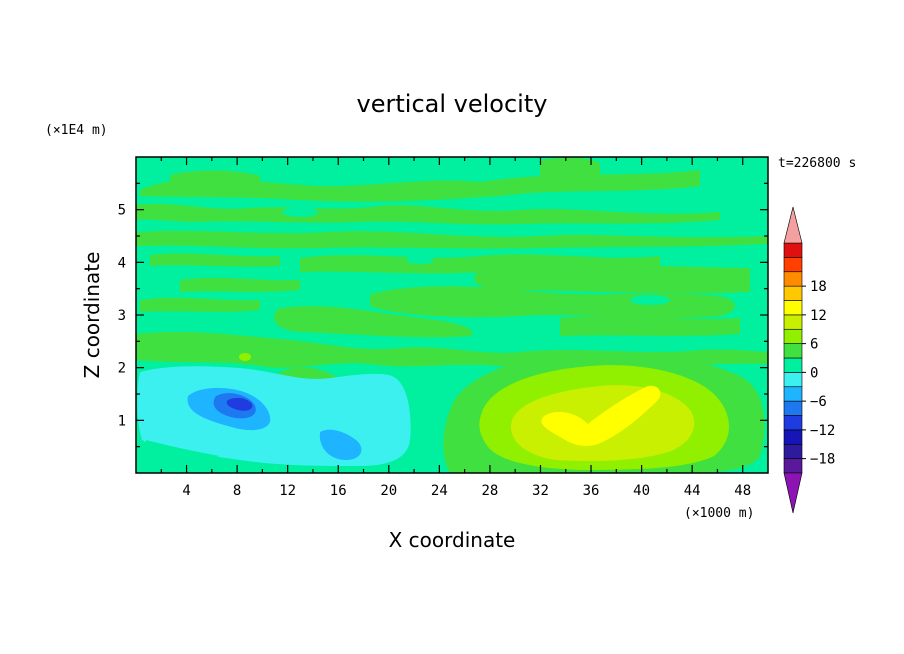  I want to click on colorbar-label: 18, so click(818, 287).